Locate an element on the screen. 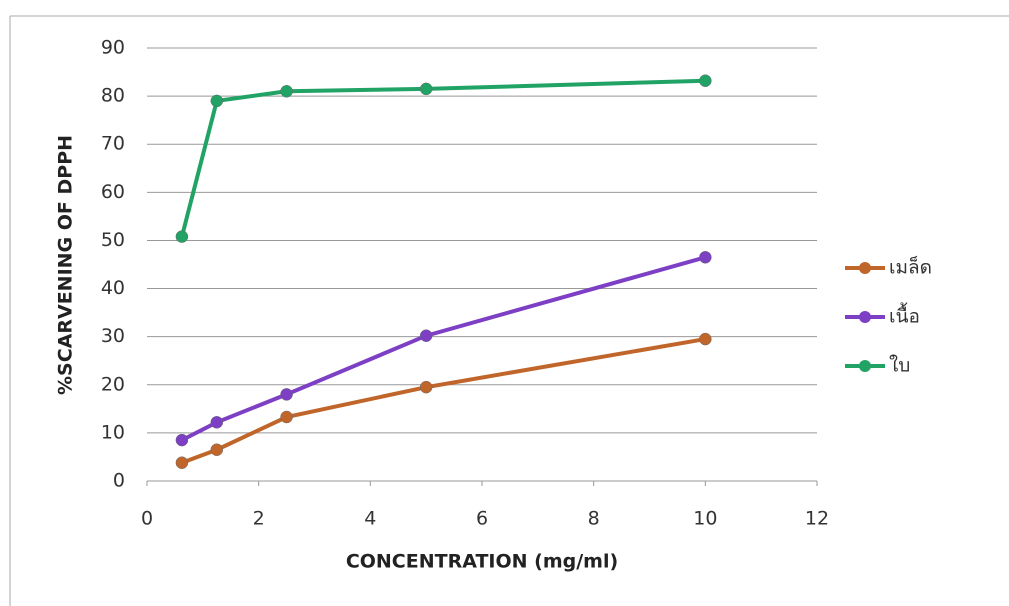 This screenshot has height=606, width=1009. x-tick-label: 0 is located at coordinates (147, 519).